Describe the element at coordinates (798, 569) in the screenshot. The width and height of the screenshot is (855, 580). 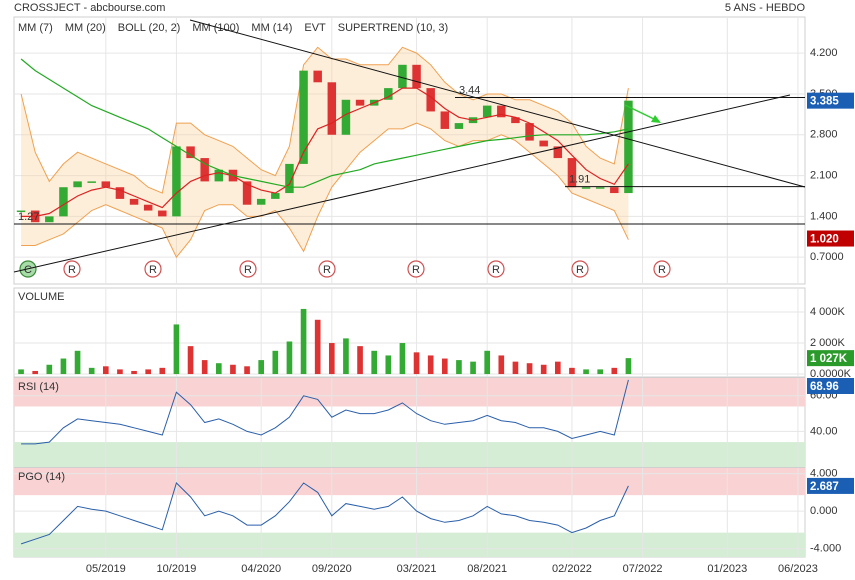
I see `x-tick-label: 06/2023` at that location.